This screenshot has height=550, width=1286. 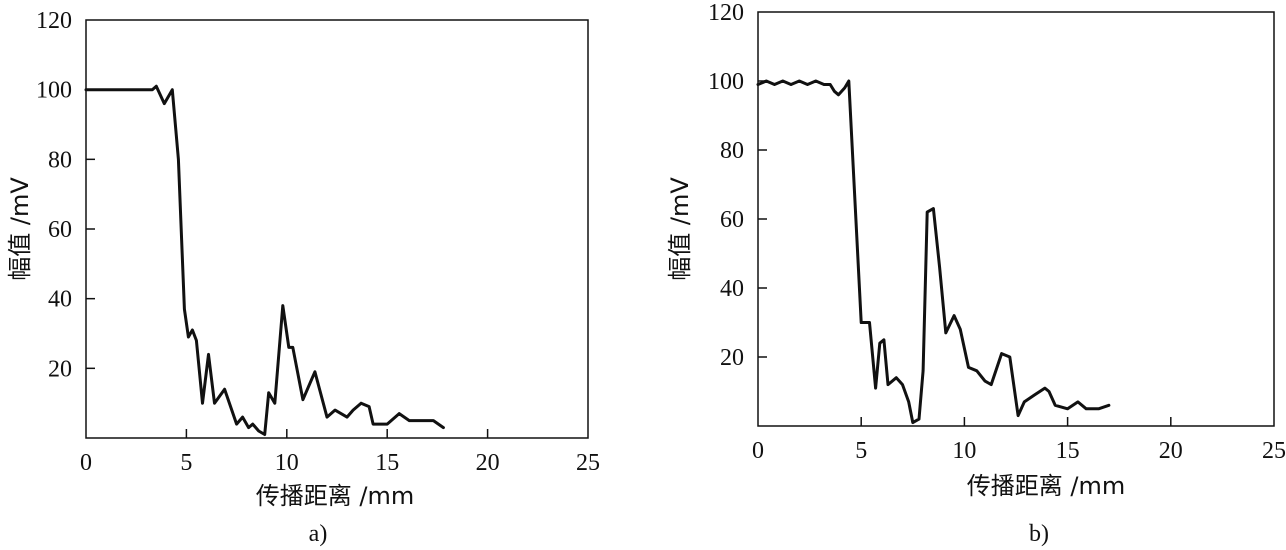 I want to click on chart-b-y-tick-label: 20, so click(x=732, y=358).